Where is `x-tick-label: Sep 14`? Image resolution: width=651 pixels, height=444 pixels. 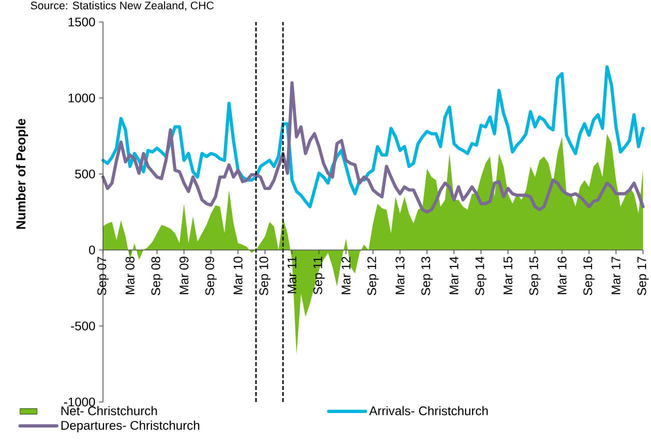 x-tick-label: Sep 14 is located at coordinates (481, 276).